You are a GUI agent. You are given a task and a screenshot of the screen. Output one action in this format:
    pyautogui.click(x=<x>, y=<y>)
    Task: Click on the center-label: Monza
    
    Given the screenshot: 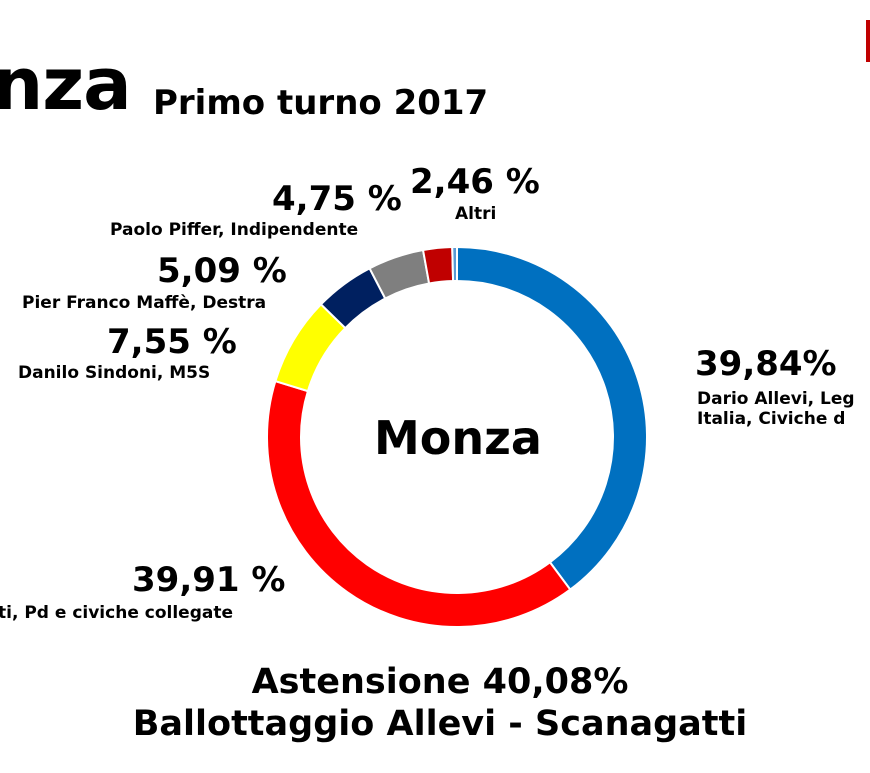 What is the action you would take?
    pyautogui.click(x=458, y=438)
    